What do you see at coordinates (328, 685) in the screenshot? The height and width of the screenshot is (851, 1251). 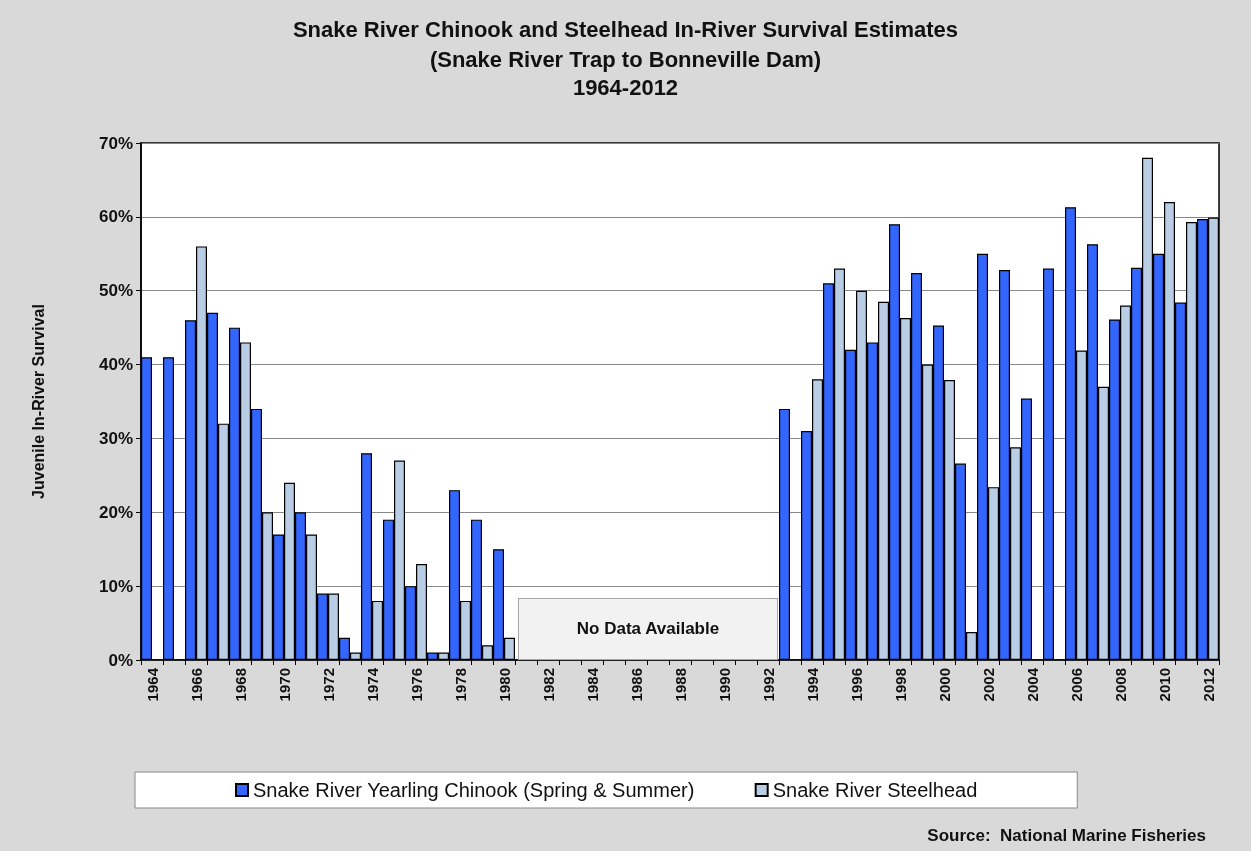 I see `x-tick-label: 1972` at bounding box center [328, 685].